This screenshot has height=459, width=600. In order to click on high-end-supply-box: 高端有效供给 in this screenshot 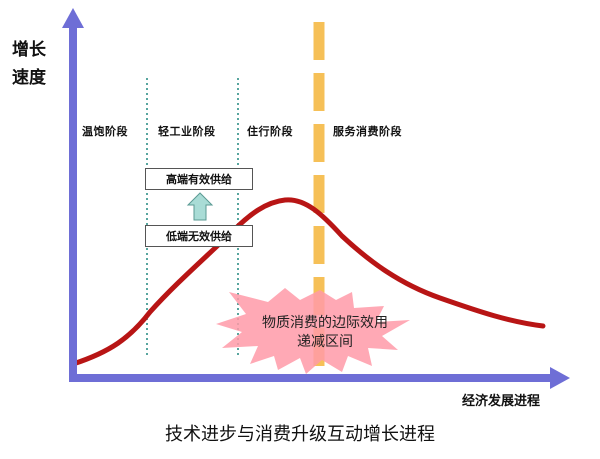, I will do `click(199, 179)`.